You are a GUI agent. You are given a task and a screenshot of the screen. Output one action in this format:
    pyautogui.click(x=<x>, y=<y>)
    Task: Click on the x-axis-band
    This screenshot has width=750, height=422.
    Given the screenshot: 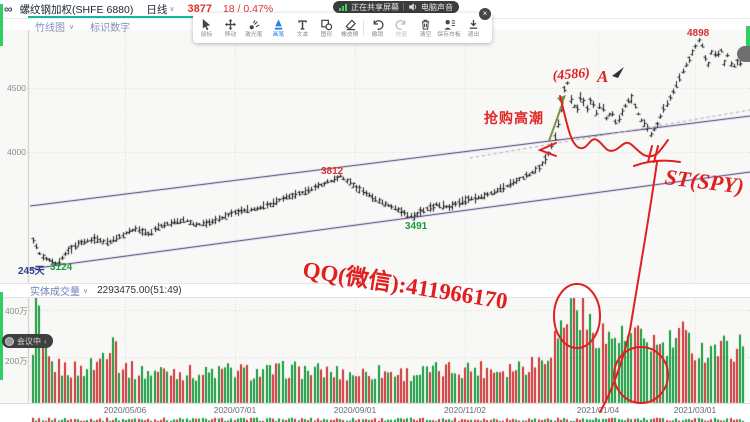 What is the action you would take?
    pyautogui.click(x=375, y=410)
    